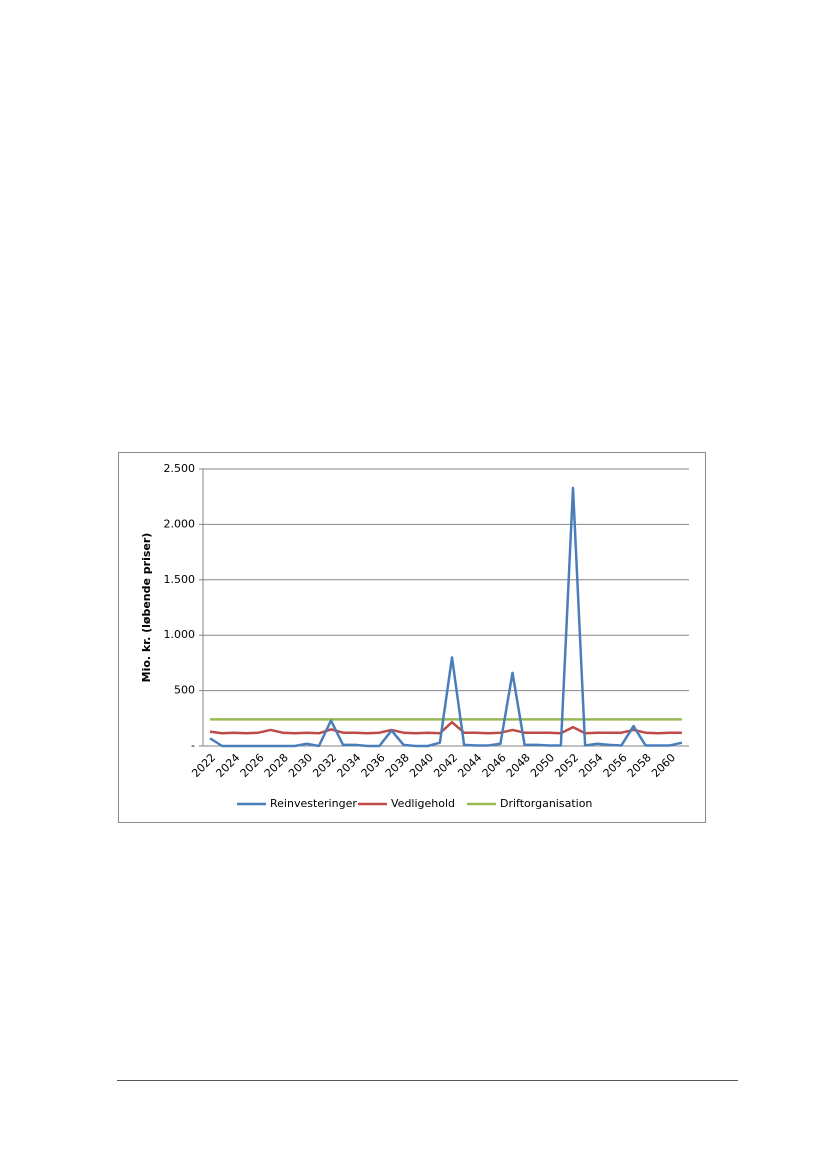 The image size is (827, 1169). I want to click on x-tick-label: 2040, so click(421, 765).